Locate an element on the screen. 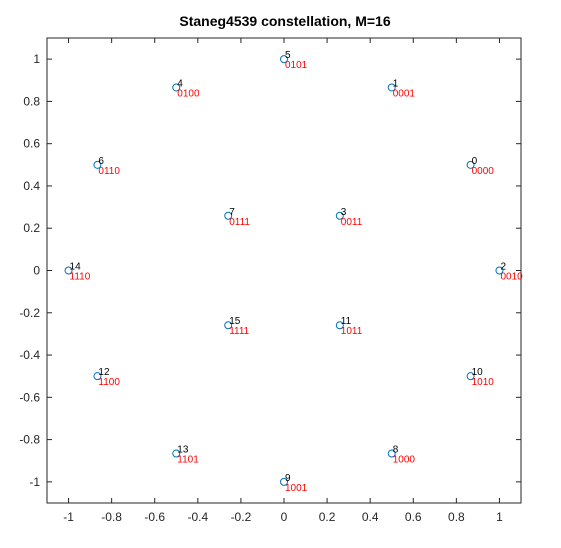 This screenshot has width=561, height=548. point-index-label: 15 is located at coordinates (235, 321).